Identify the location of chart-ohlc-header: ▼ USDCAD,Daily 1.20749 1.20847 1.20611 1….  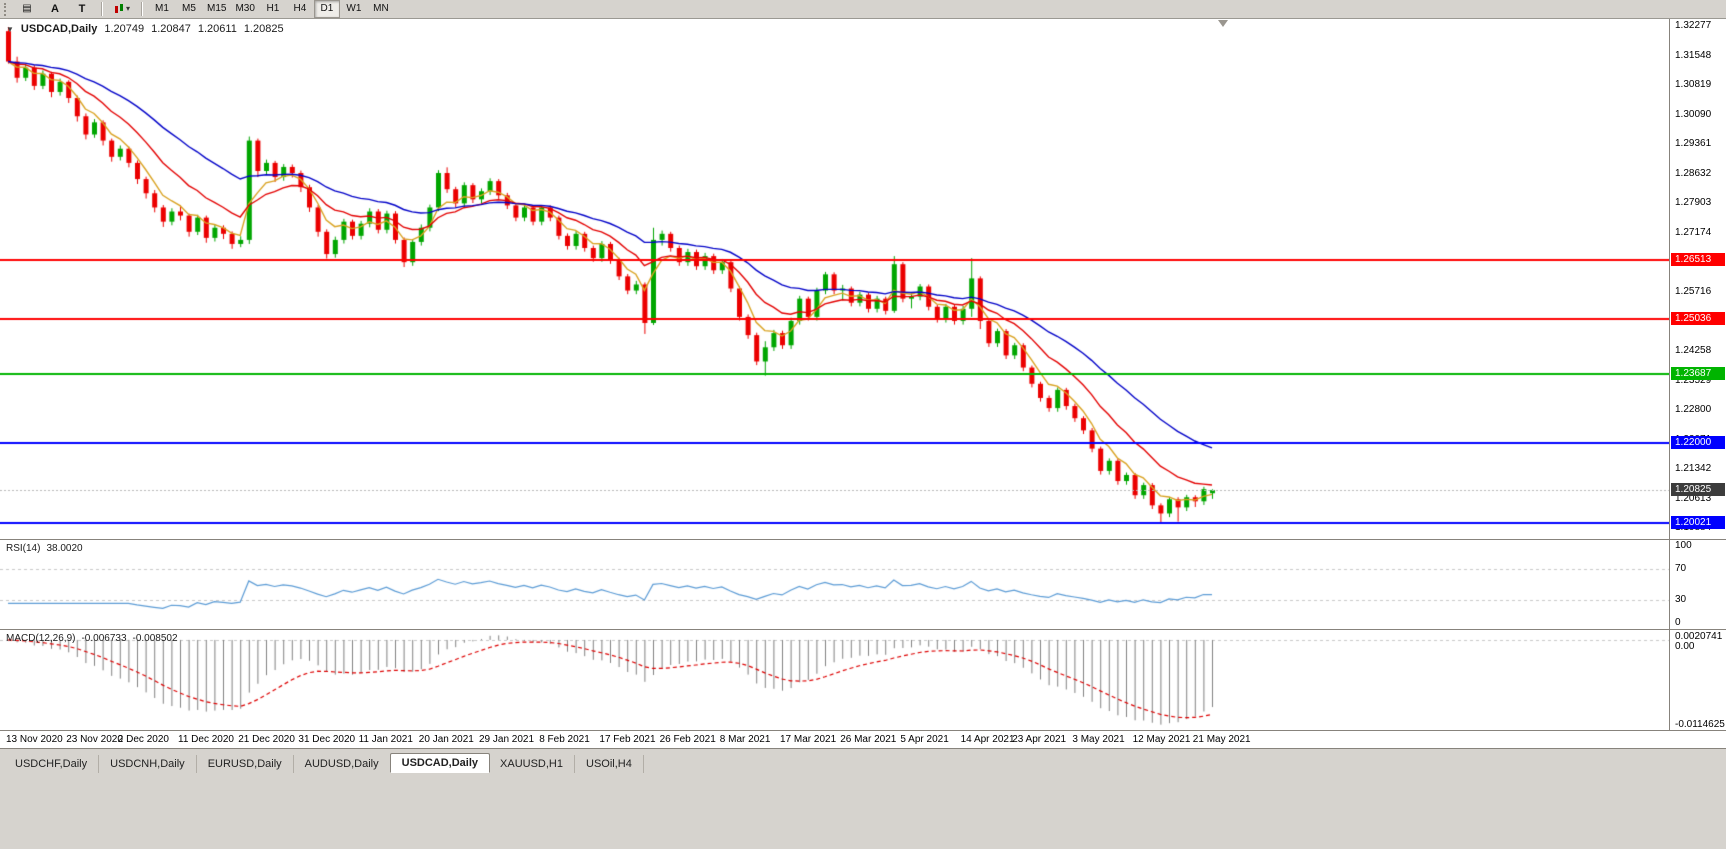
(145, 29).